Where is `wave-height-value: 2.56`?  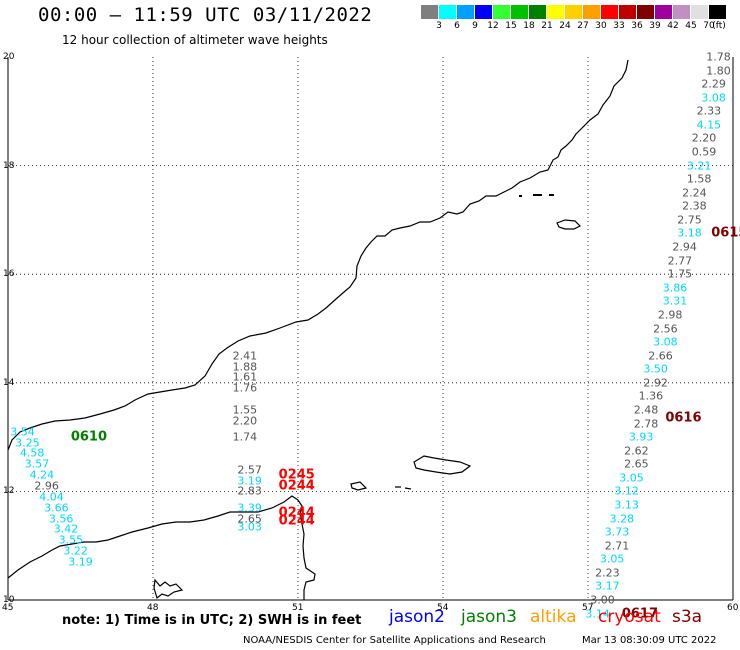 wave-height-value: 2.56 is located at coordinates (665, 328).